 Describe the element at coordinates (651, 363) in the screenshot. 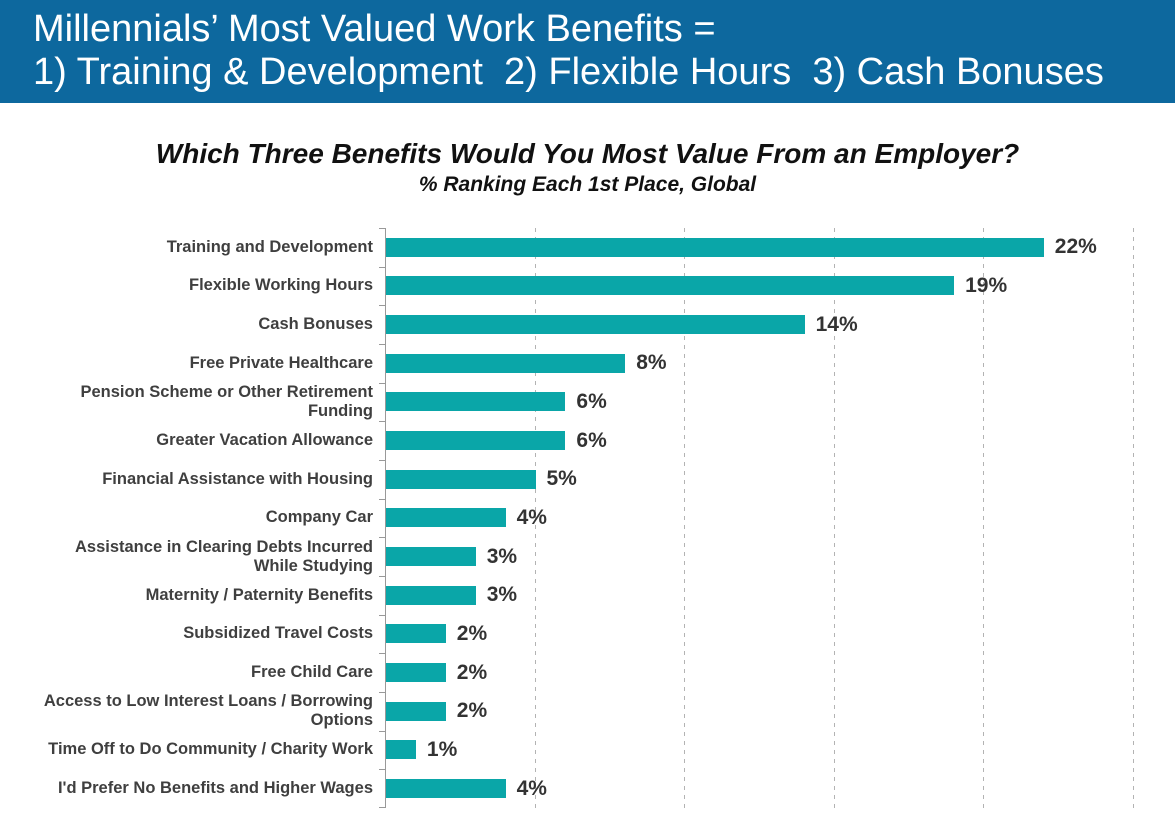

I see `value-label: 8%` at that location.